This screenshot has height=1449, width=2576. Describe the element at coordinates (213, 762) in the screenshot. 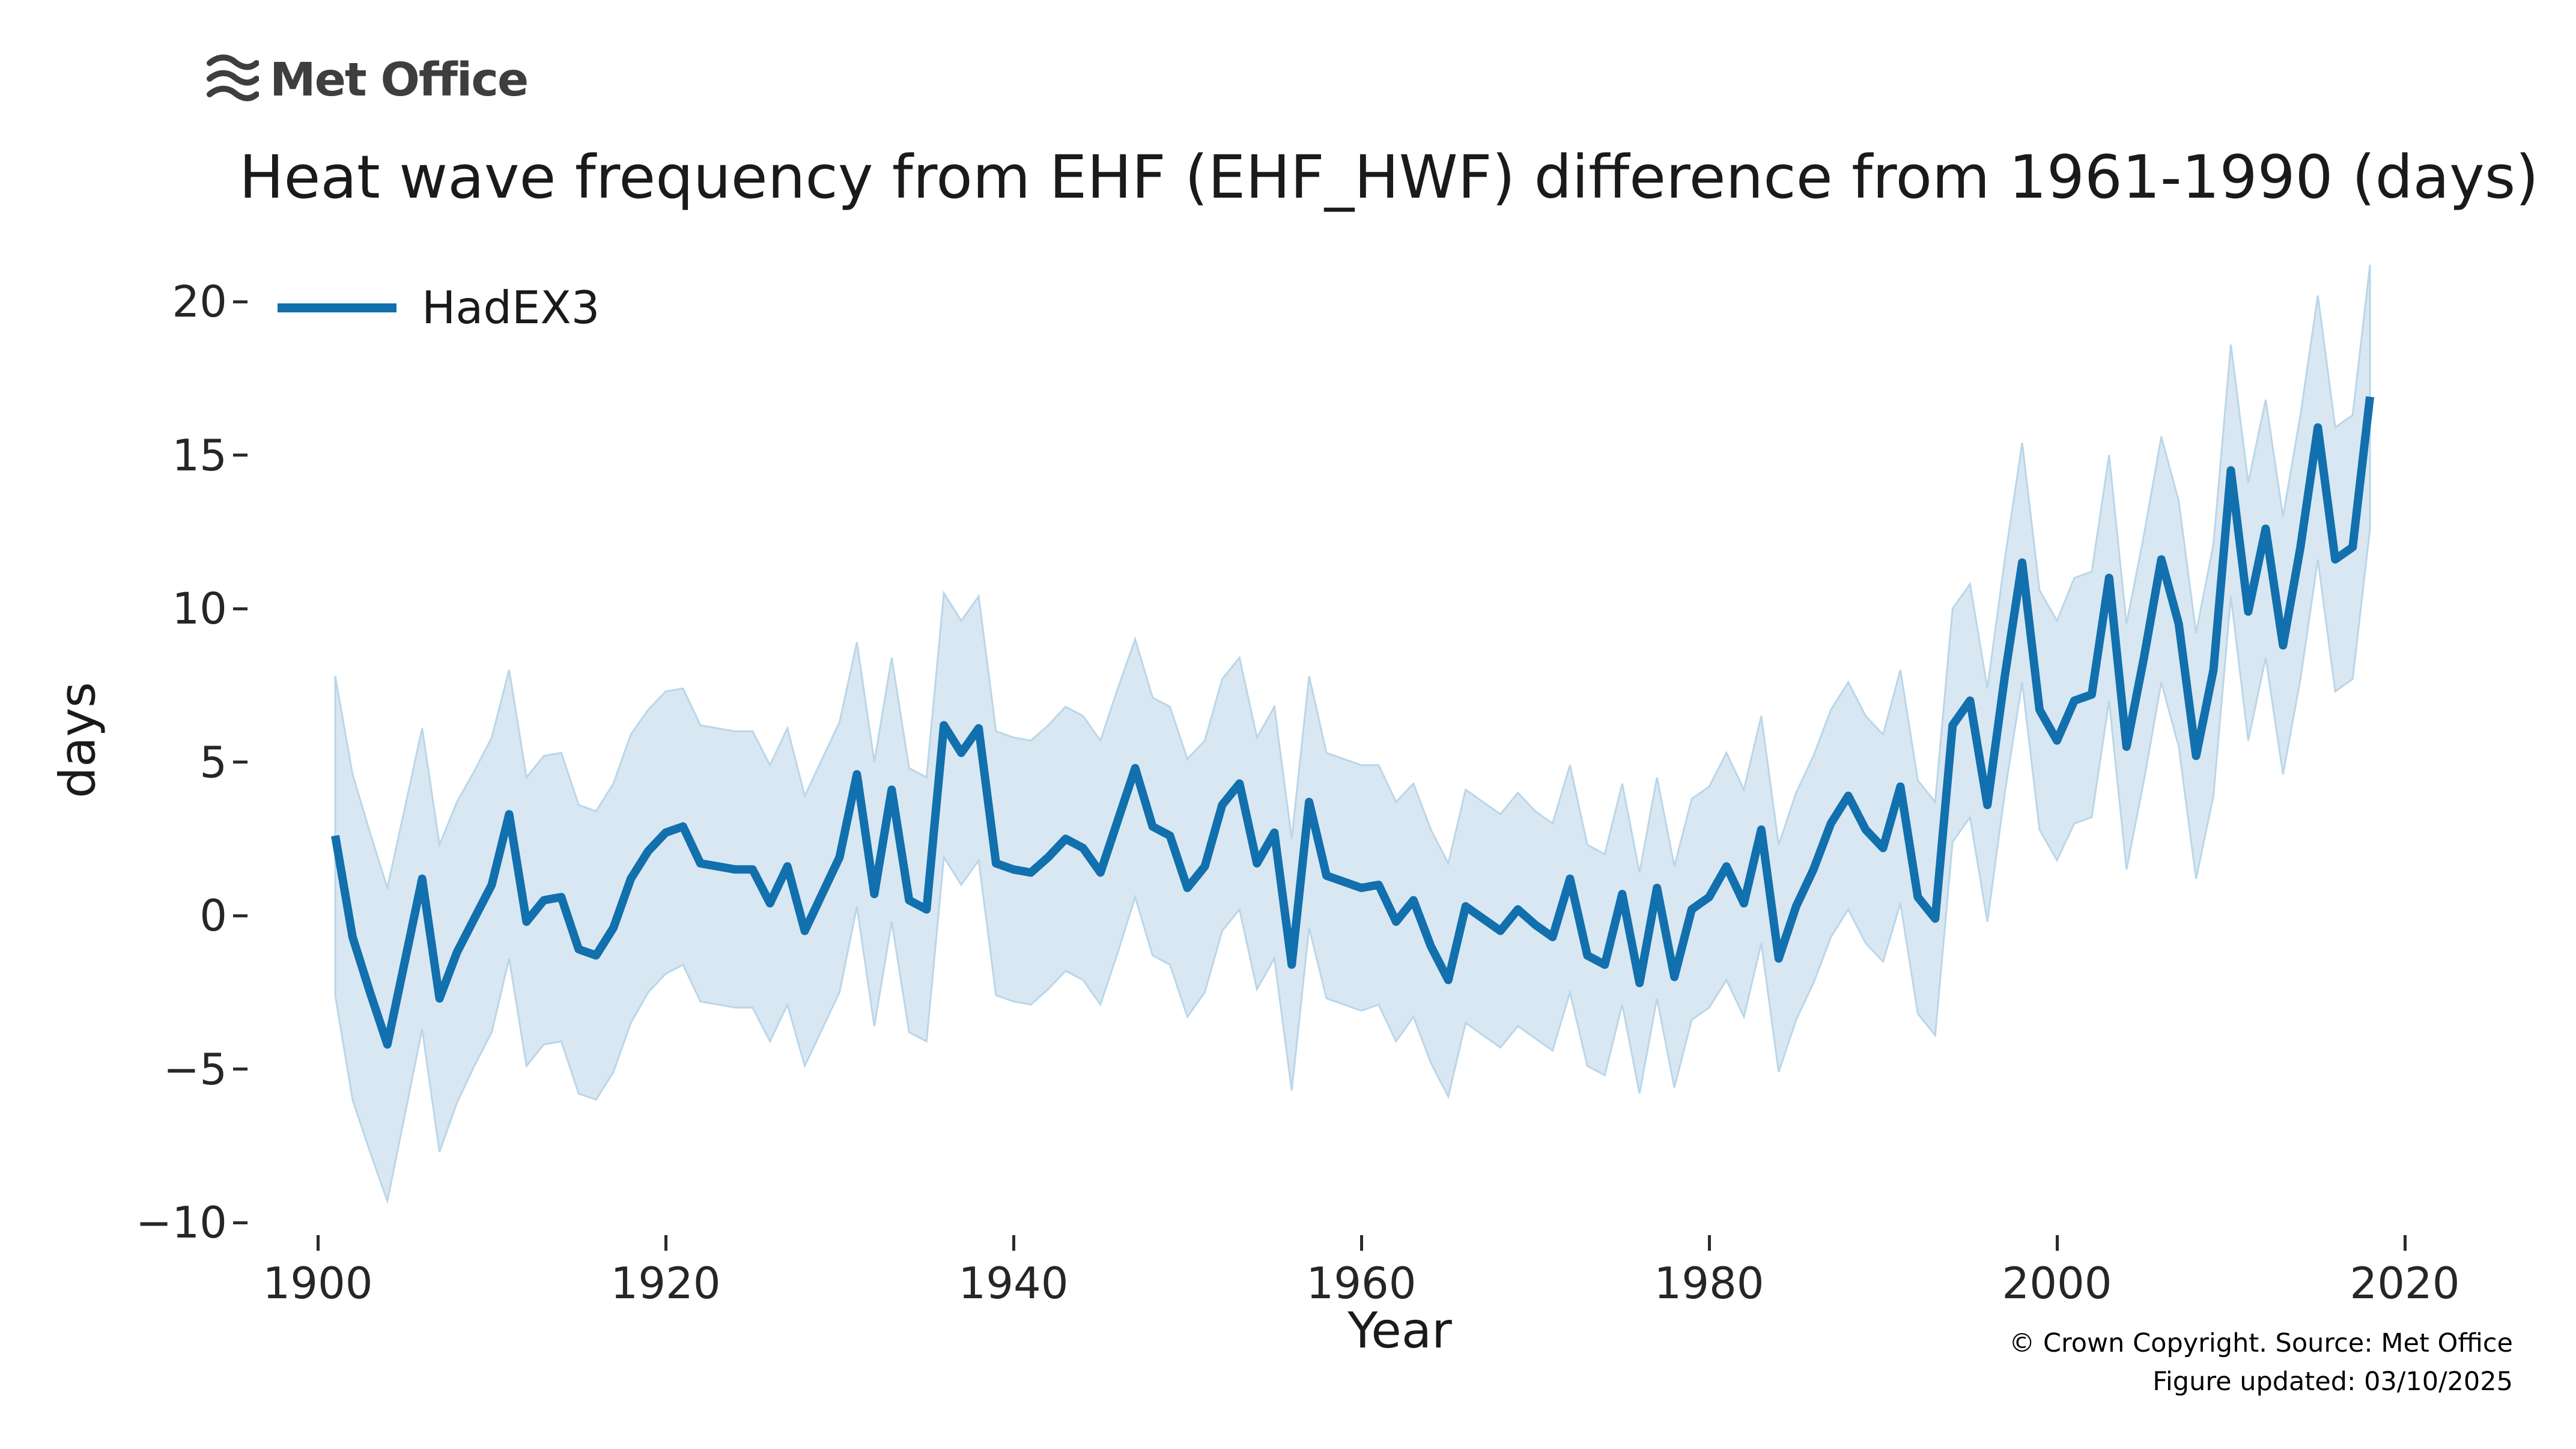

I see `y-tick-label: 5` at that location.